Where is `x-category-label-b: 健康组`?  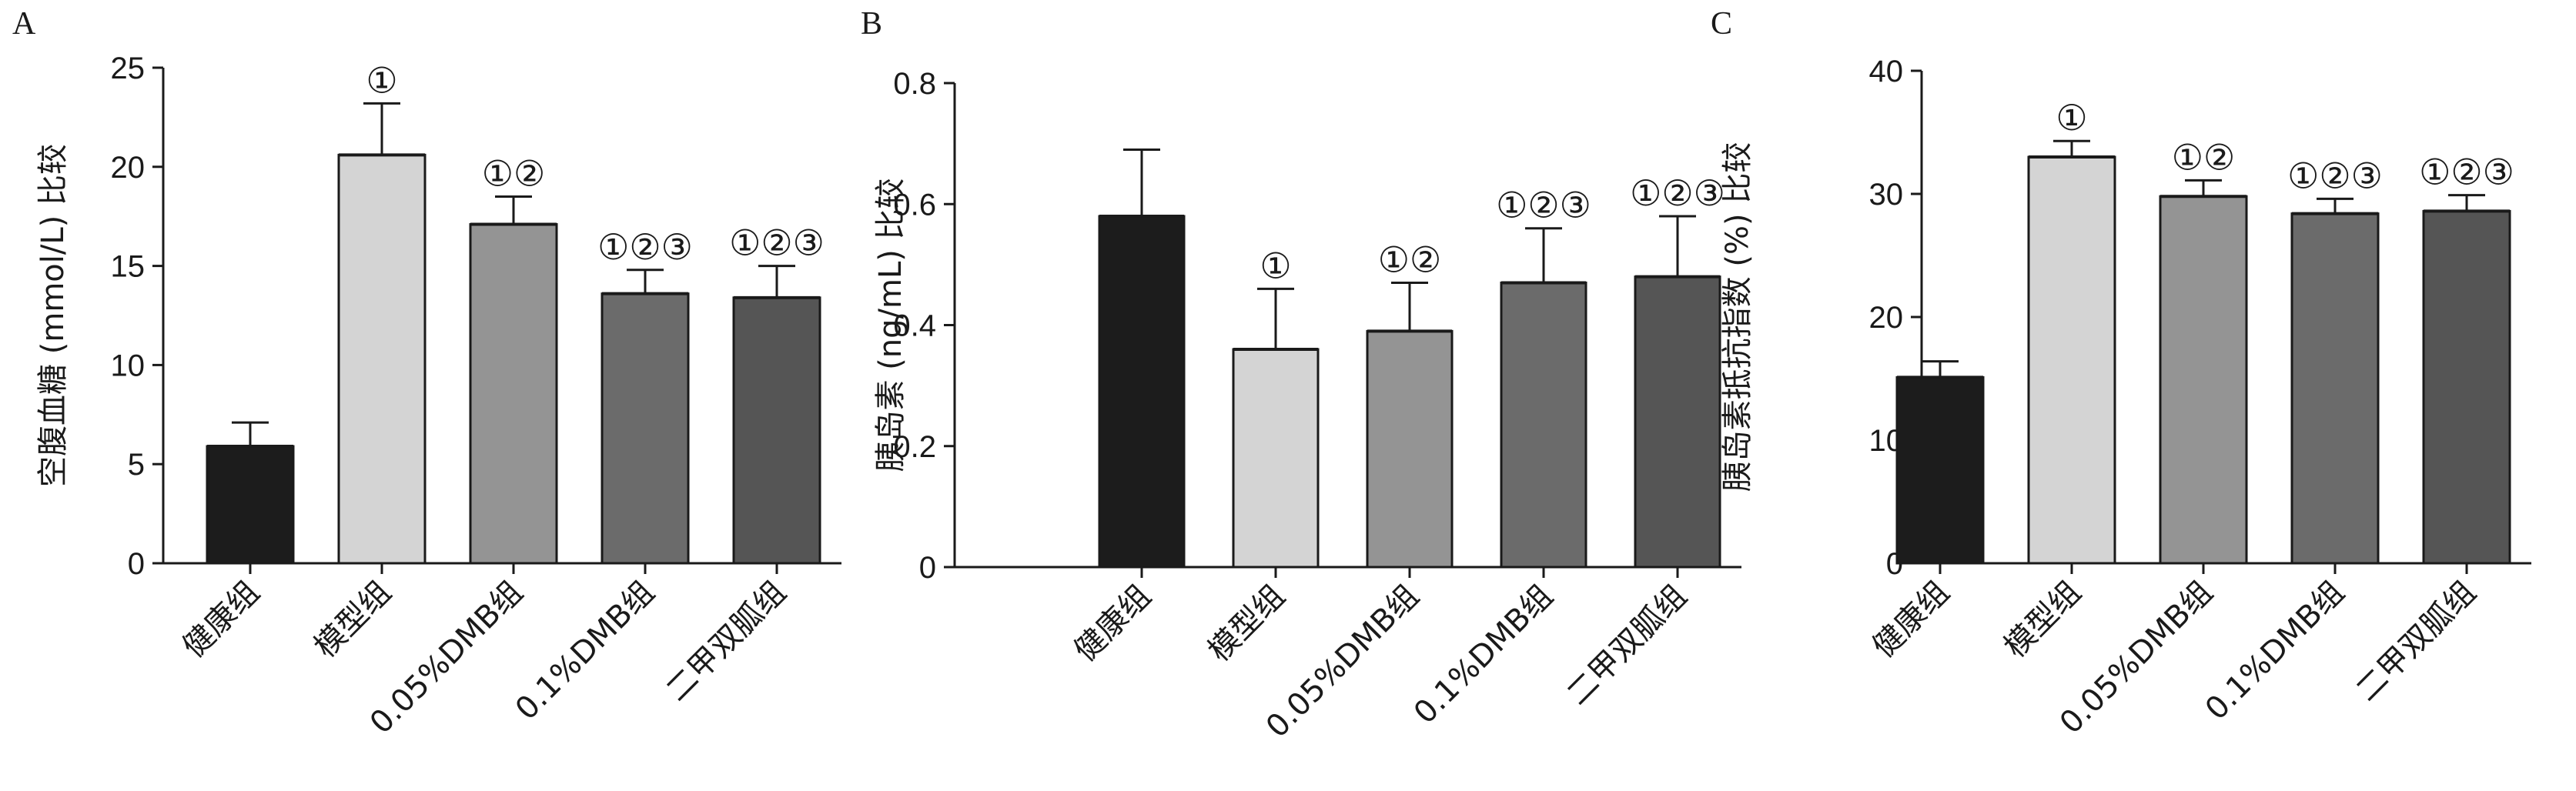
x-category-label-b: 健康组 is located at coordinates (1113, 624).